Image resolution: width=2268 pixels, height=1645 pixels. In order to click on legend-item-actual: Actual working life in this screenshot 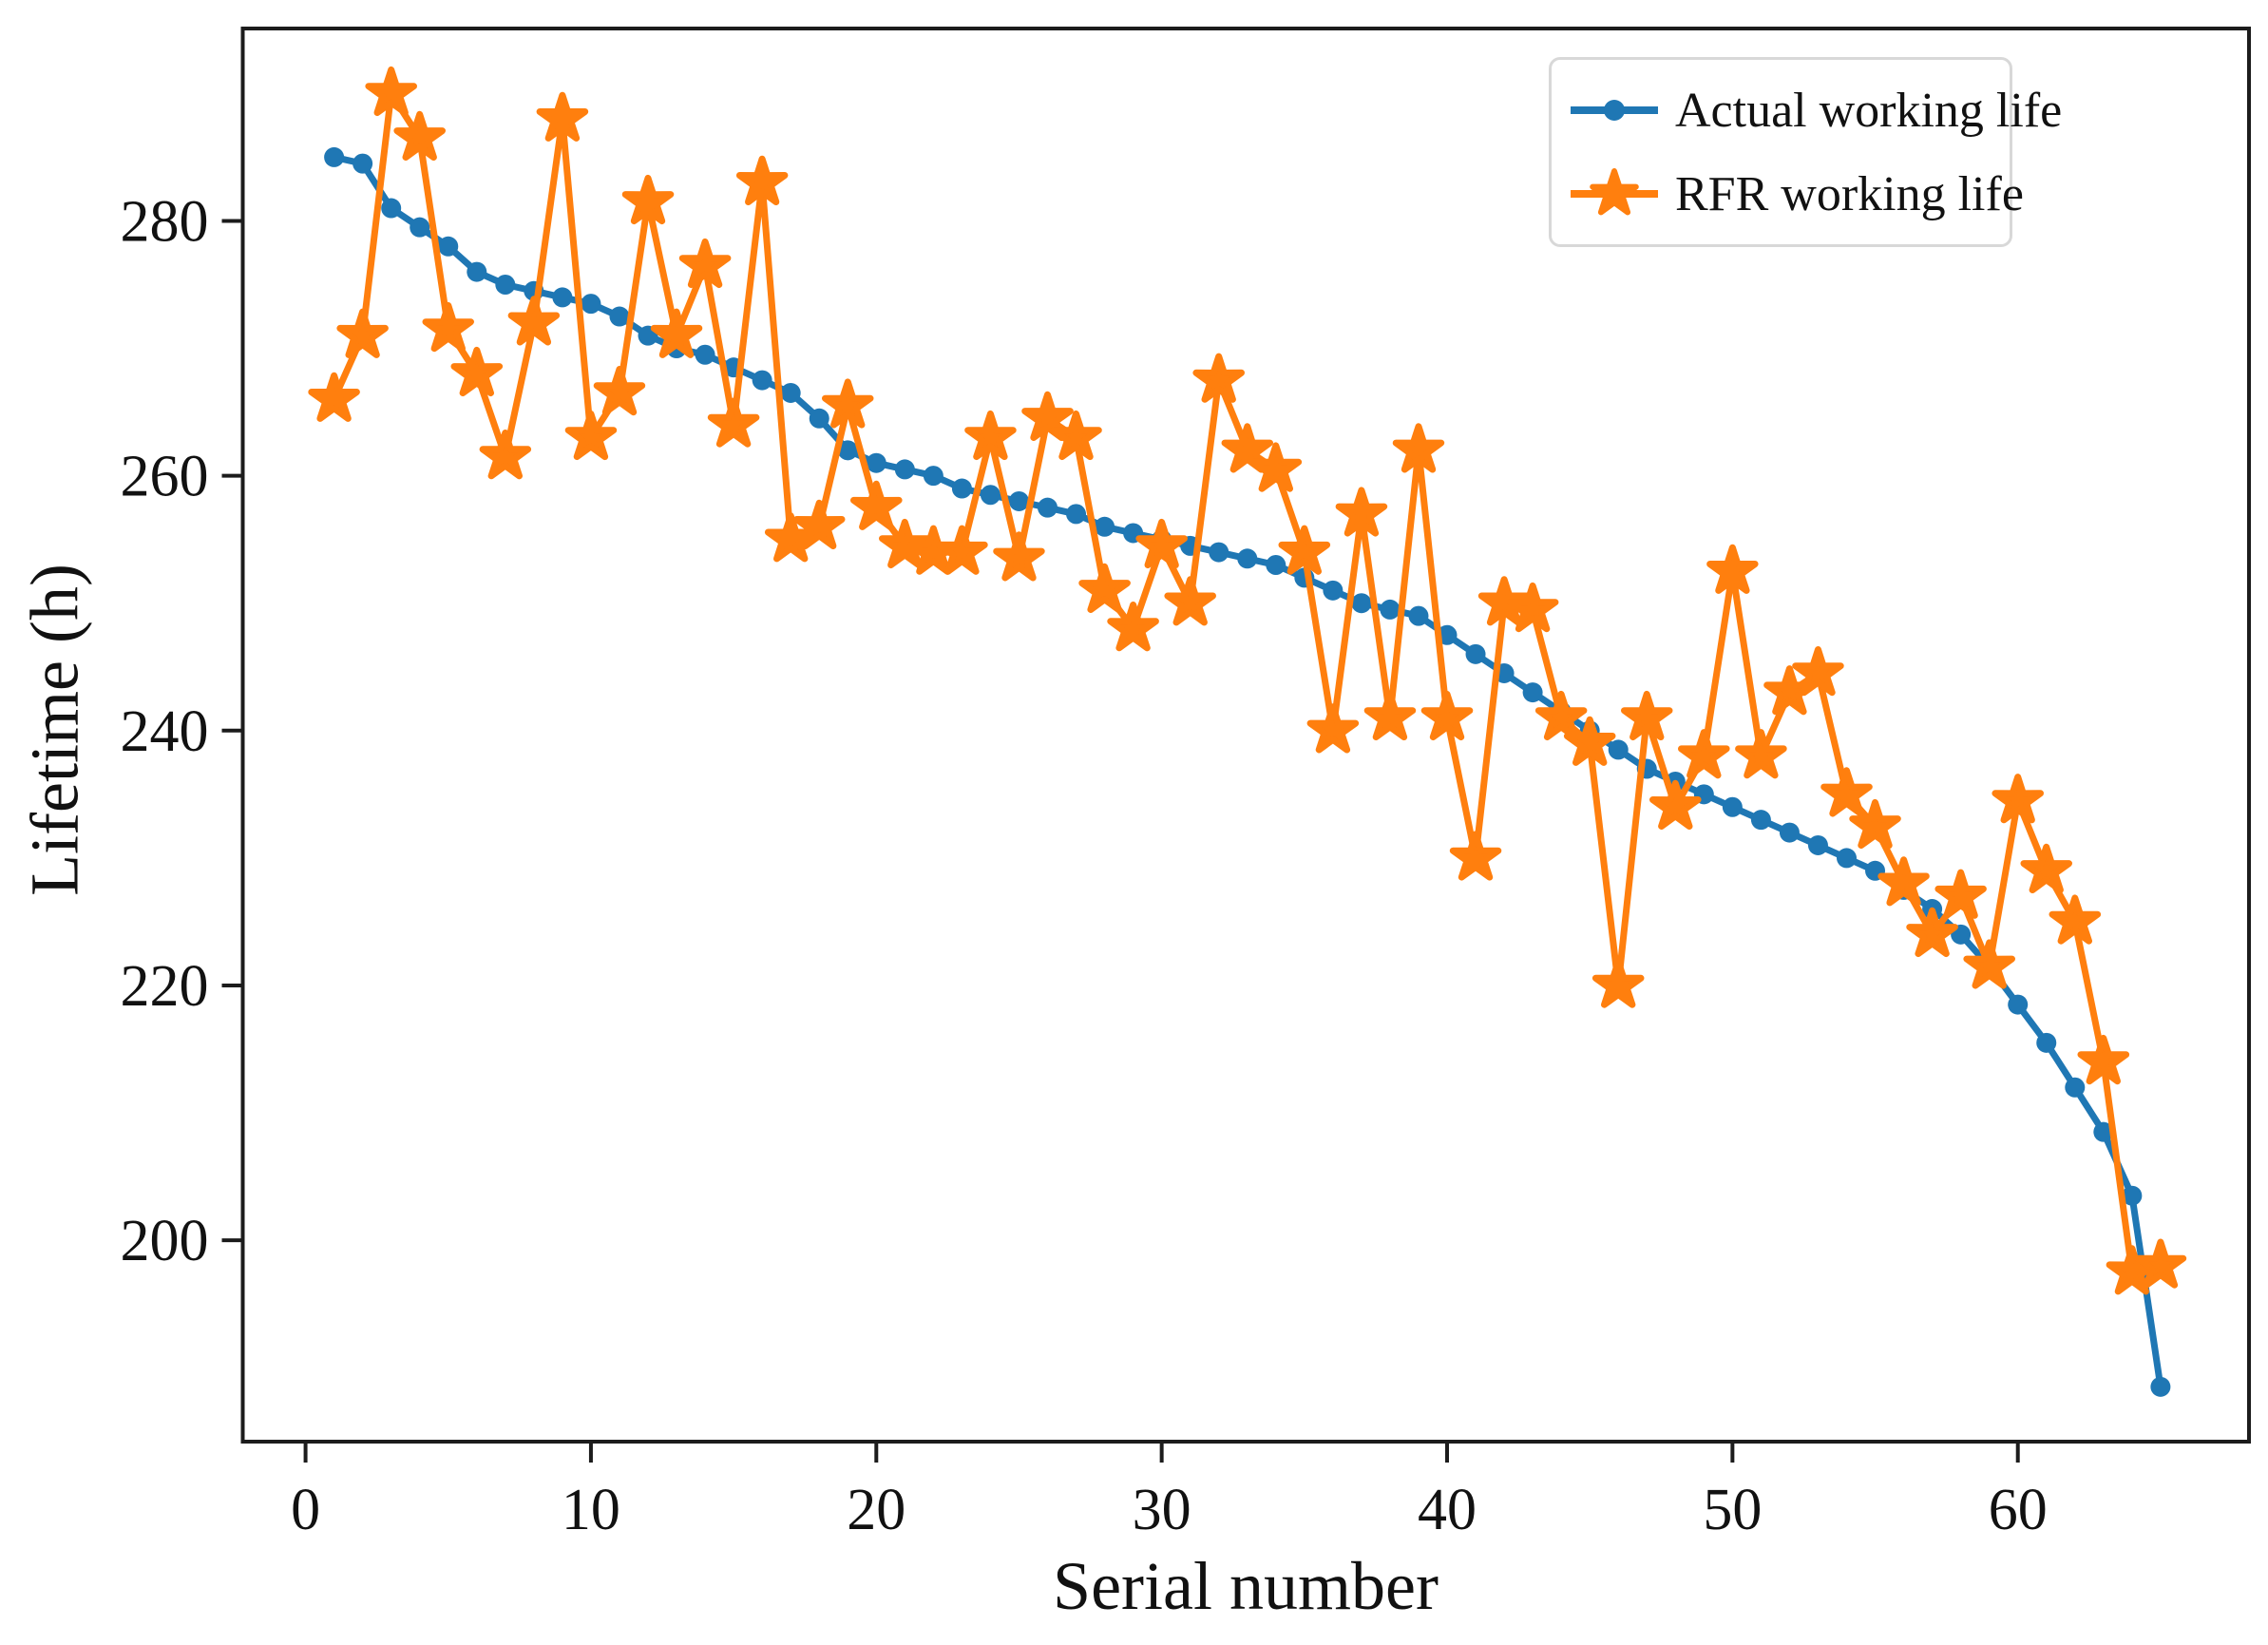, I will do `click(1815, 110)`.